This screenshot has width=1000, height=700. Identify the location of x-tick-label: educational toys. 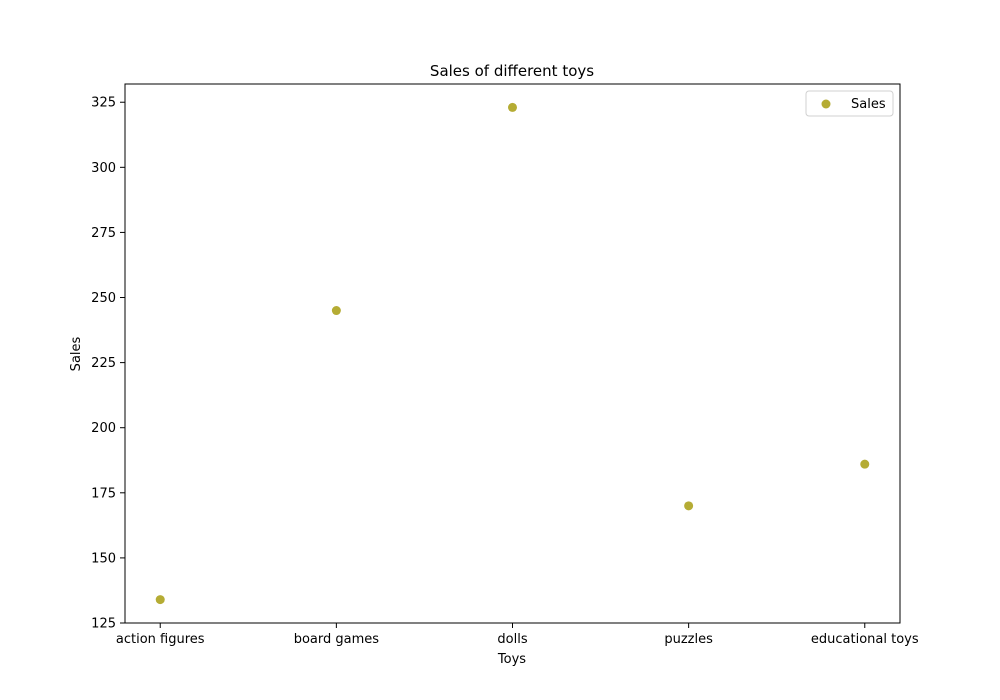
(865, 639).